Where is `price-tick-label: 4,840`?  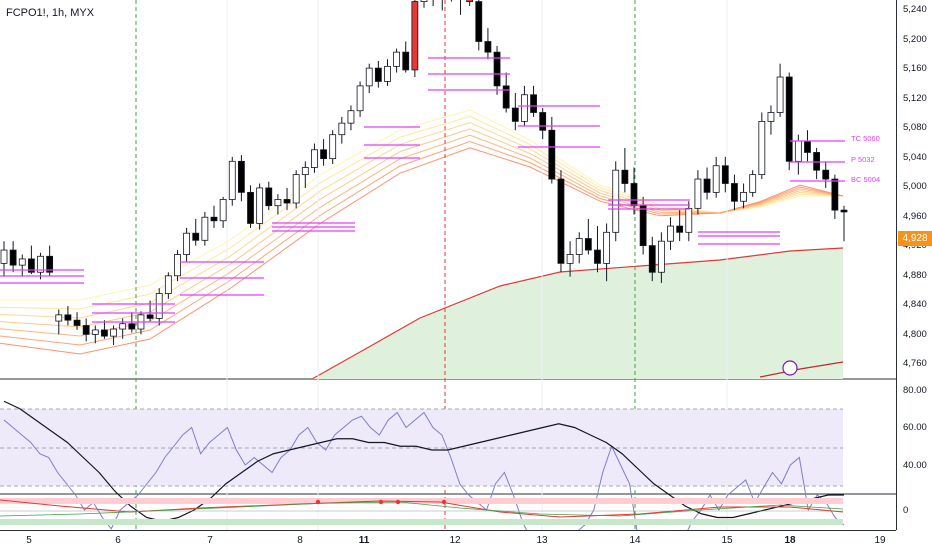
price-tick-label: 4,840 is located at coordinates (915, 304).